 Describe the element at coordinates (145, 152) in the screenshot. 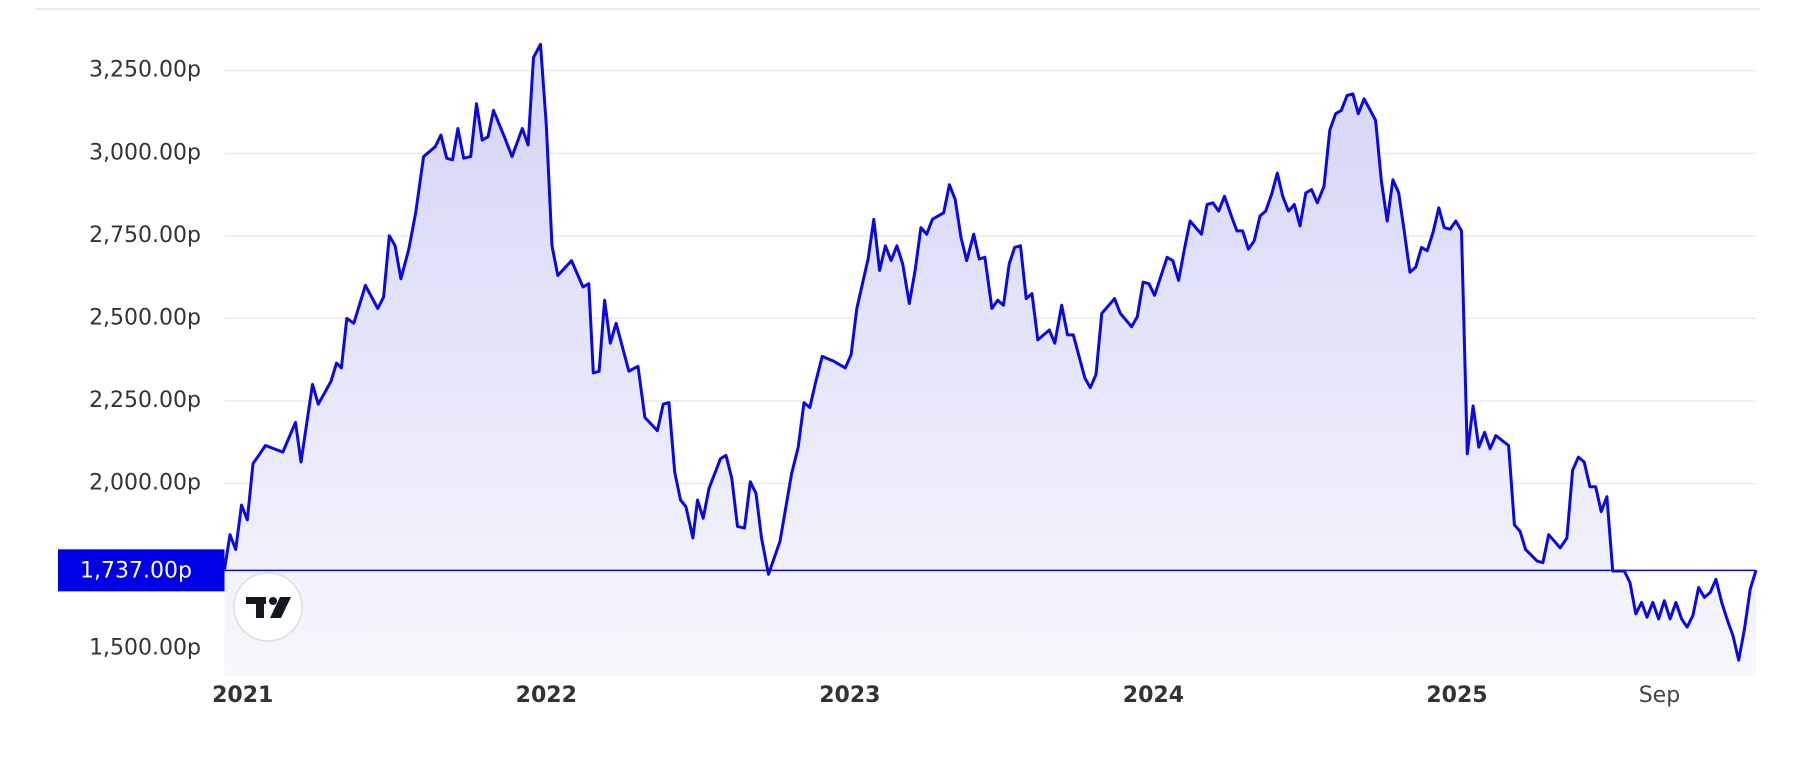

I see `y-tick-label: 3,000.00p` at that location.